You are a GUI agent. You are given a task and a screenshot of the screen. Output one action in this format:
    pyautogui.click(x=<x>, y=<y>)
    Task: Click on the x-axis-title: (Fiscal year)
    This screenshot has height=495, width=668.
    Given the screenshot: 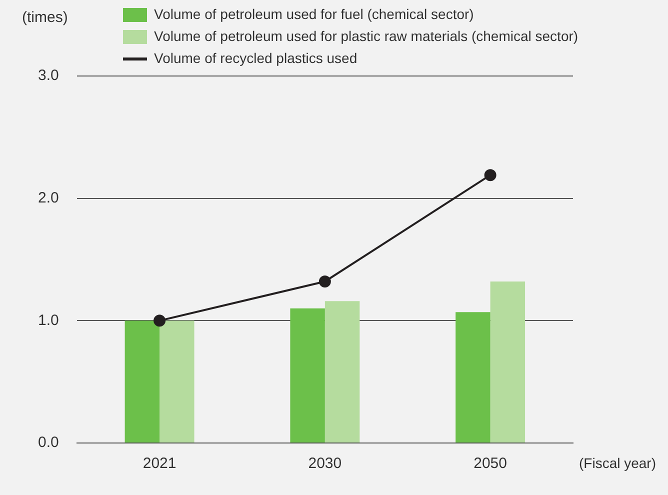 What is the action you would take?
    pyautogui.click(x=617, y=462)
    